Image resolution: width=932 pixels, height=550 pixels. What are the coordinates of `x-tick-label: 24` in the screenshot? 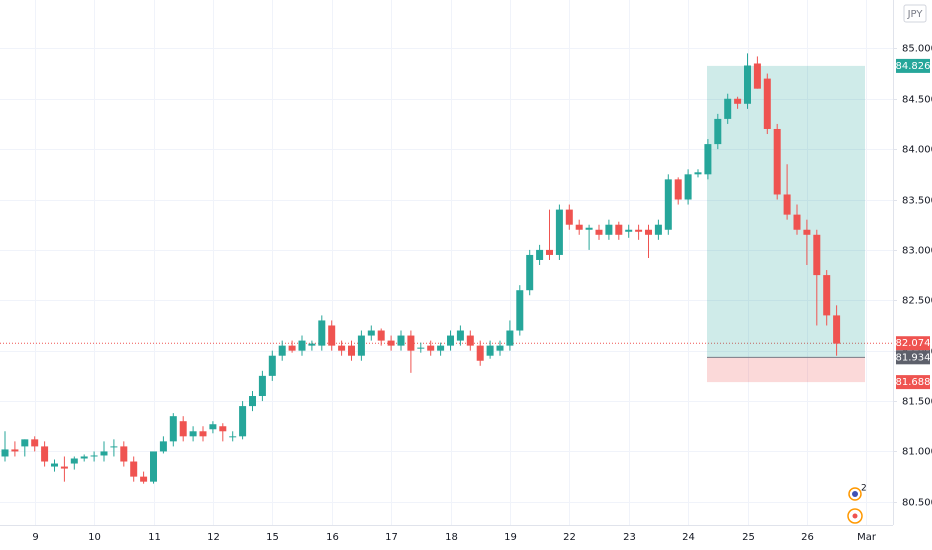 It's located at (688, 537).